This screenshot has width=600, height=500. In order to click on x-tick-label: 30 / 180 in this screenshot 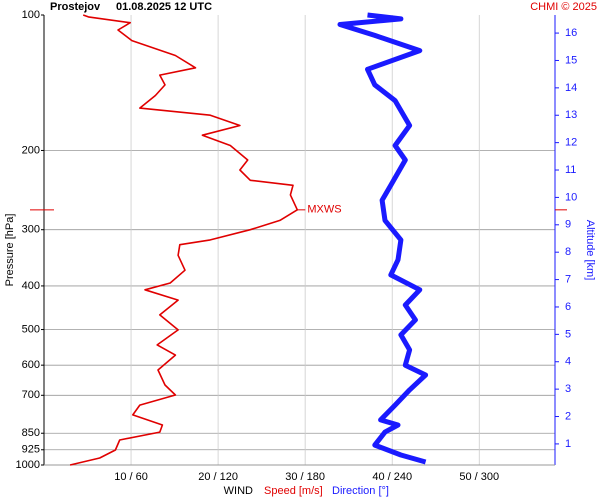, I will do `click(305, 477)`.